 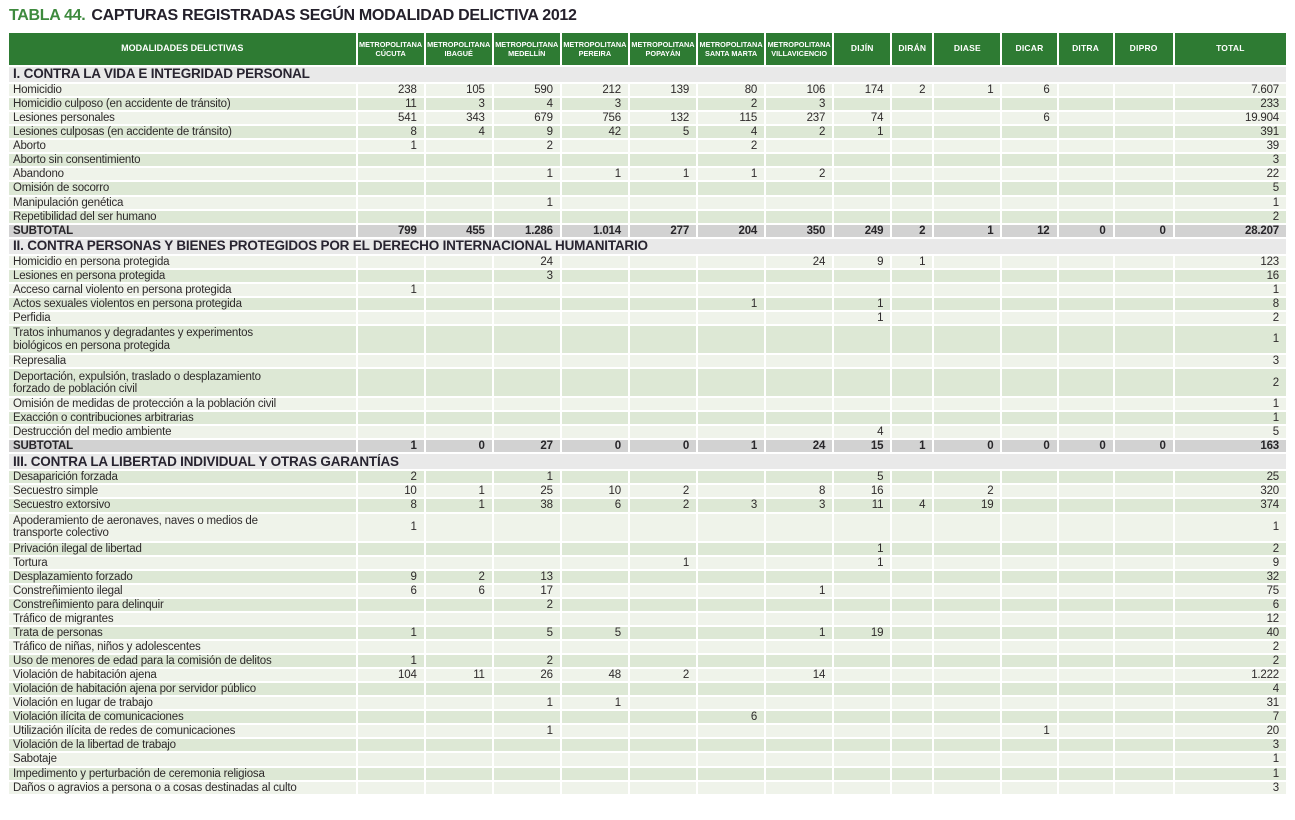 I want to click on row-label-cell: Sabotaje, so click(x=182, y=759).